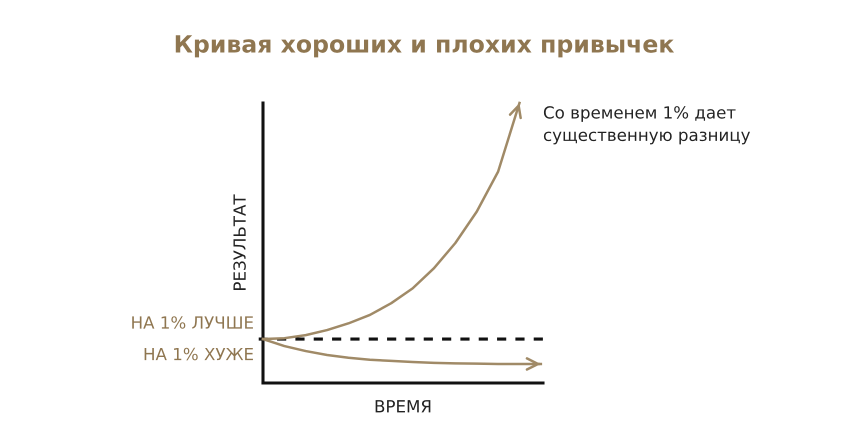 This screenshot has height=438, width=848. What do you see at coordinates (239, 242) in the screenshot?
I see `y-axis-title: РЕЗУЛЬТАТ` at bounding box center [239, 242].